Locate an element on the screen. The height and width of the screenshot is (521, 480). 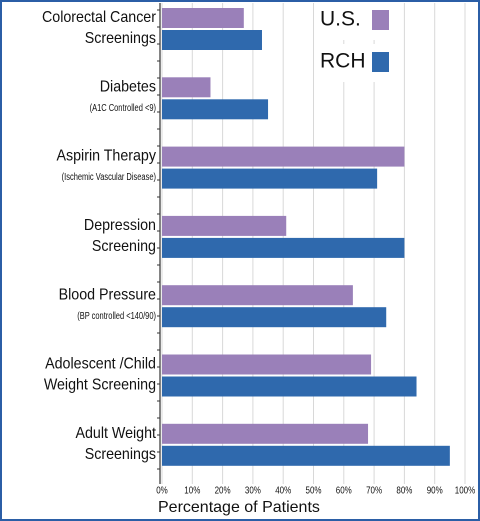
x-tick-label: 70% is located at coordinates (374, 490).